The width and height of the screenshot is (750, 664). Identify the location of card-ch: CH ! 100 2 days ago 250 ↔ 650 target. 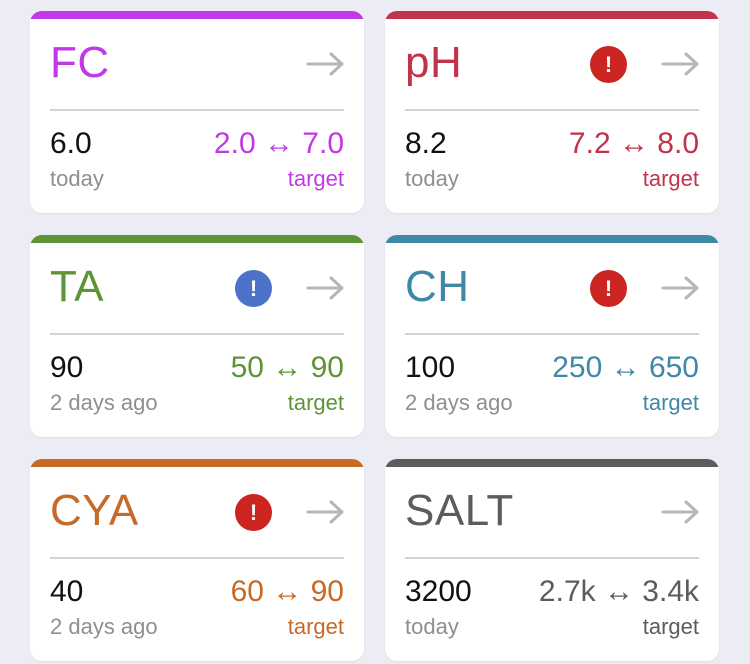
(552, 336).